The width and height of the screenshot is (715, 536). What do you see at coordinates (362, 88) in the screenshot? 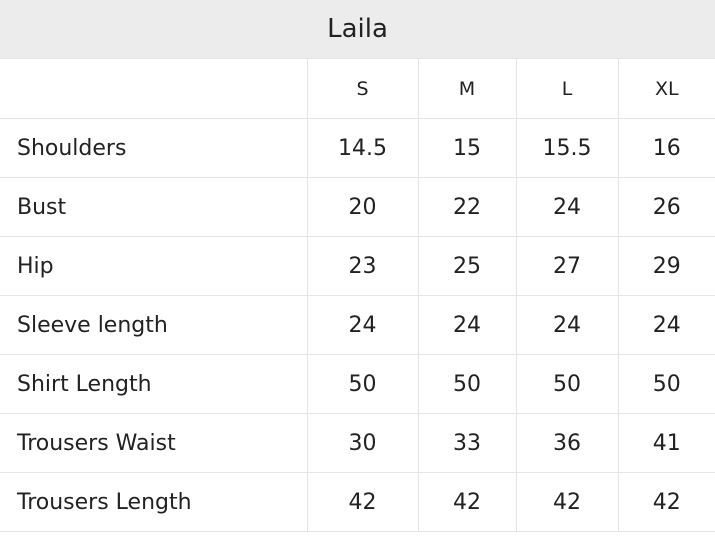
I see `column-header: S` at bounding box center [362, 88].